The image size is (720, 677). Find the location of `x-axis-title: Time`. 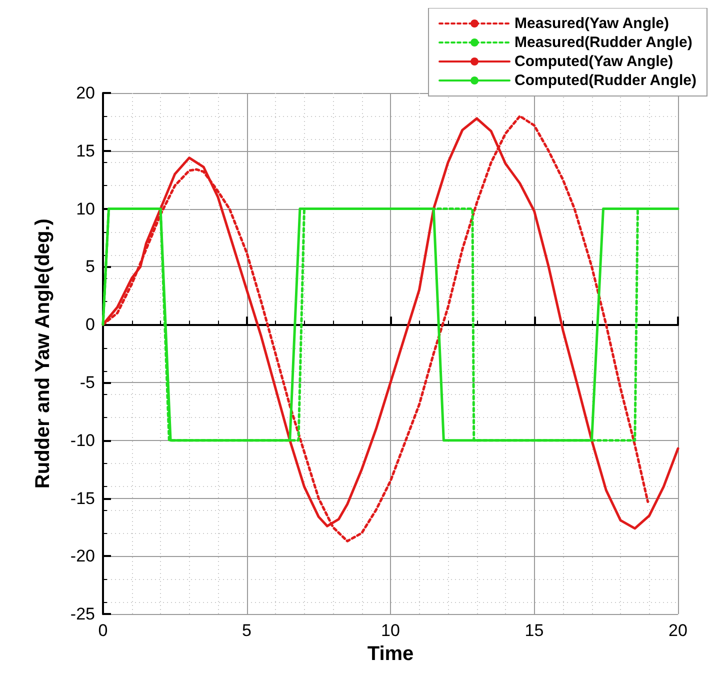

x-axis-title: Time is located at coordinates (390, 654).